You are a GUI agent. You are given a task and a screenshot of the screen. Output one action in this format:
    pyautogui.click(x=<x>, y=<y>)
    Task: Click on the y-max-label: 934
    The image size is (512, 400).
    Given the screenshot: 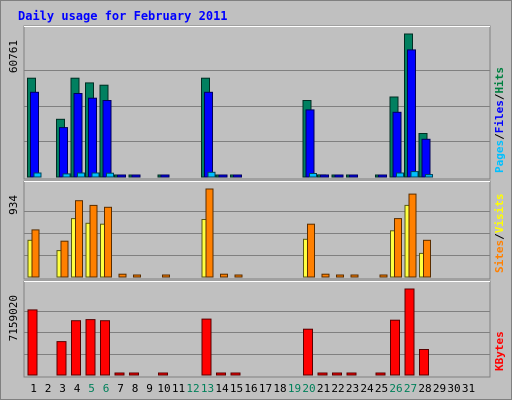 What is the action you would take?
    pyautogui.click(x=13, y=205)
    